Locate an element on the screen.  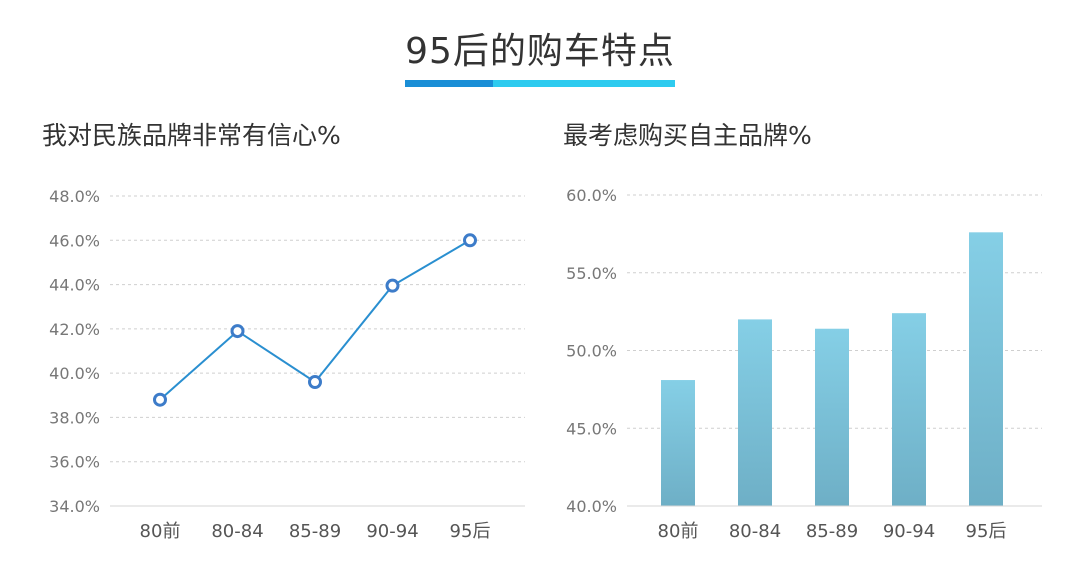
y-tick-label: 46.0% is located at coordinates (74, 240).